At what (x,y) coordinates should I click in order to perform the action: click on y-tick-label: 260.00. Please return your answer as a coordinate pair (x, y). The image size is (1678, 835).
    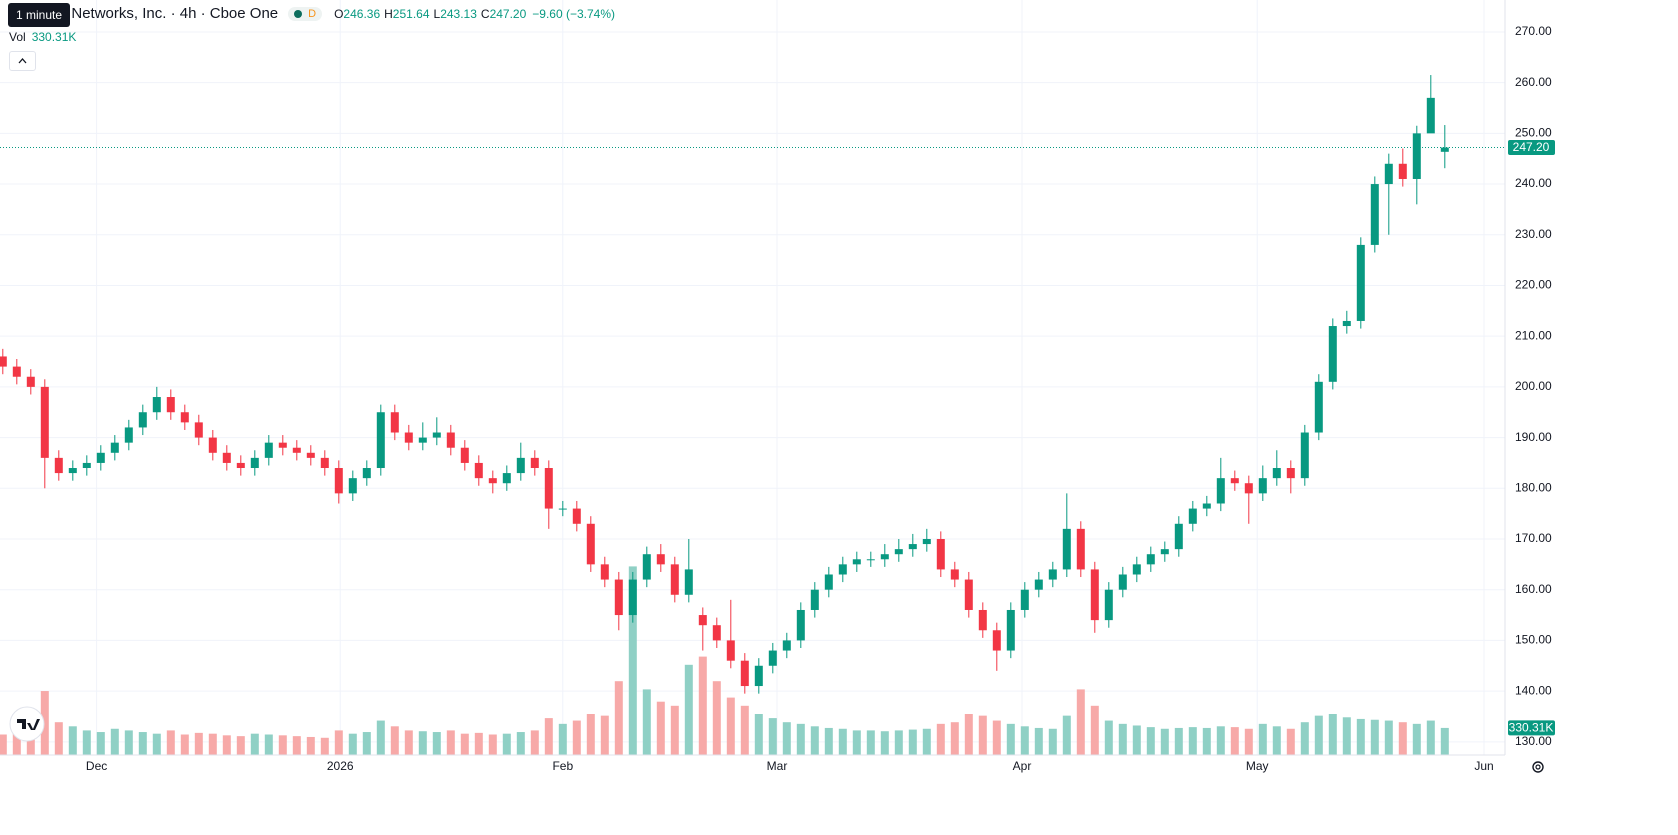
    Looking at the image, I should click on (1533, 82).